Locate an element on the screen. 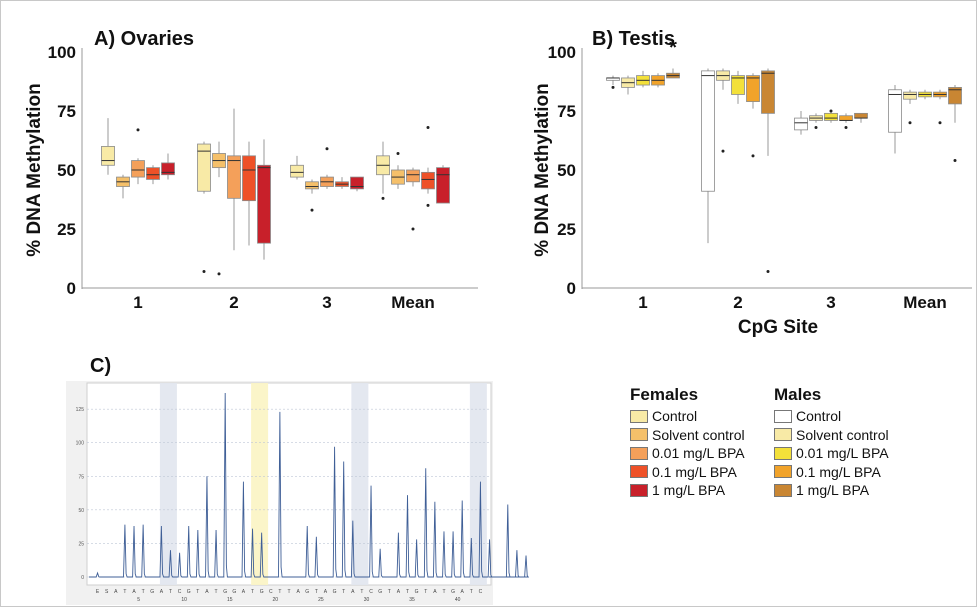 The width and height of the screenshot is (977, 607). ovaries-y-tick-label: 100 is located at coordinates (62, 52).